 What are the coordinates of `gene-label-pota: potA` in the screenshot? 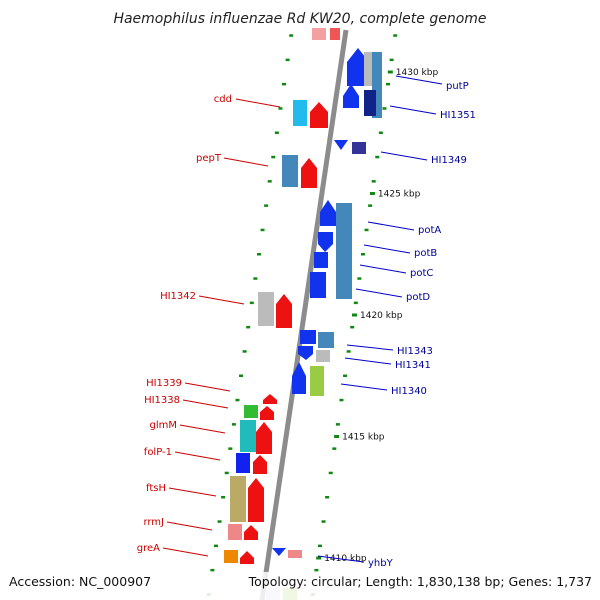 It's located at (429, 230).